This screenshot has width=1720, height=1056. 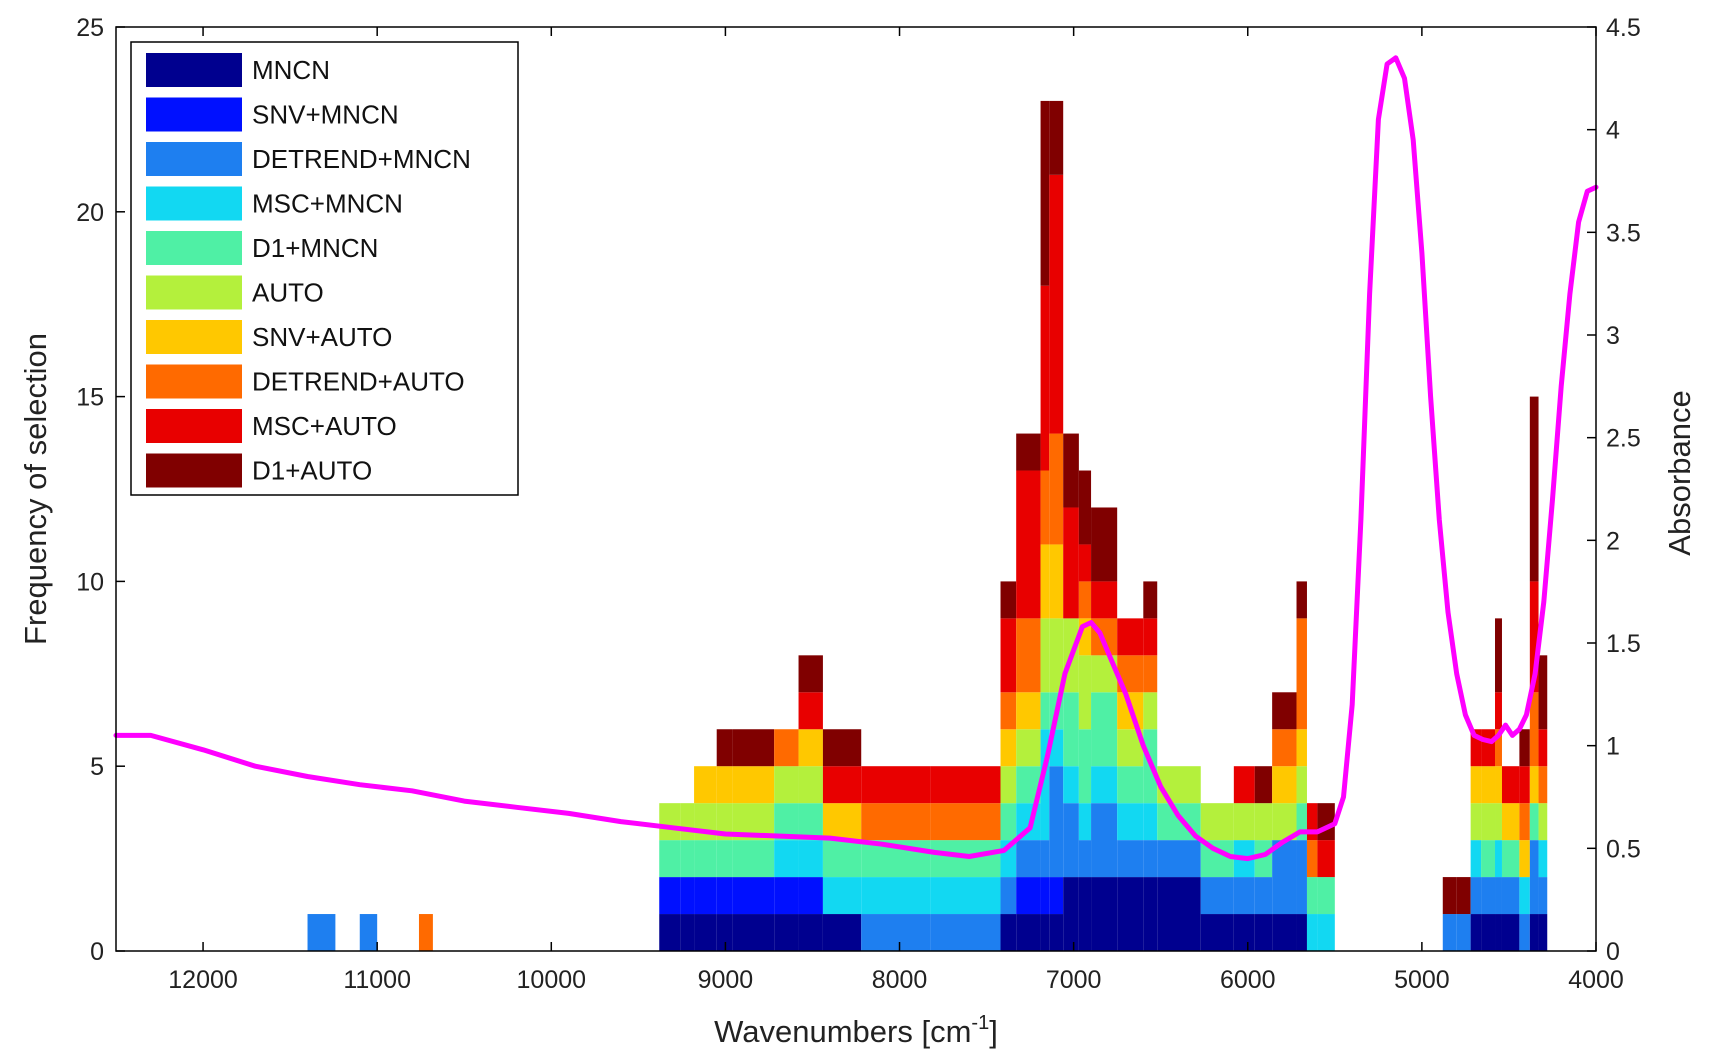 I want to click on x-axis-title-suffix: ], so click(x=993, y=1031).